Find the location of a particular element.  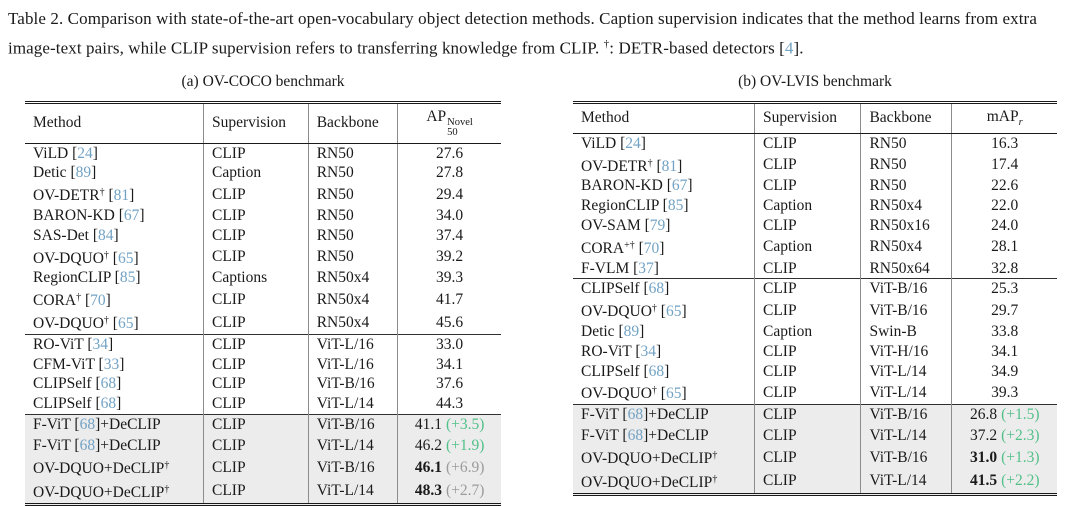

metric-value: 37.6 is located at coordinates (450, 384).